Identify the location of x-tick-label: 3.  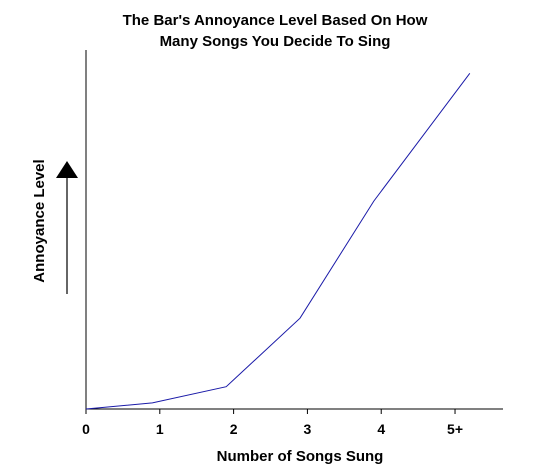
(308, 429).